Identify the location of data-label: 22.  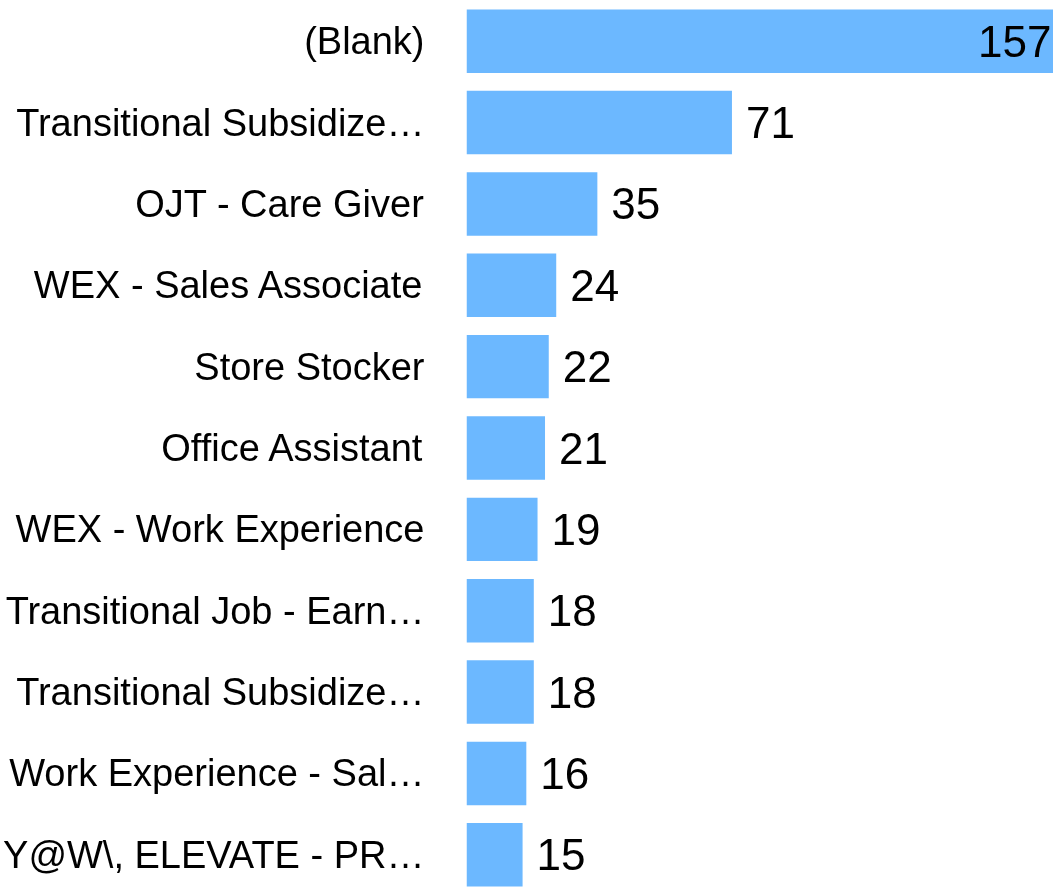
(587, 367).